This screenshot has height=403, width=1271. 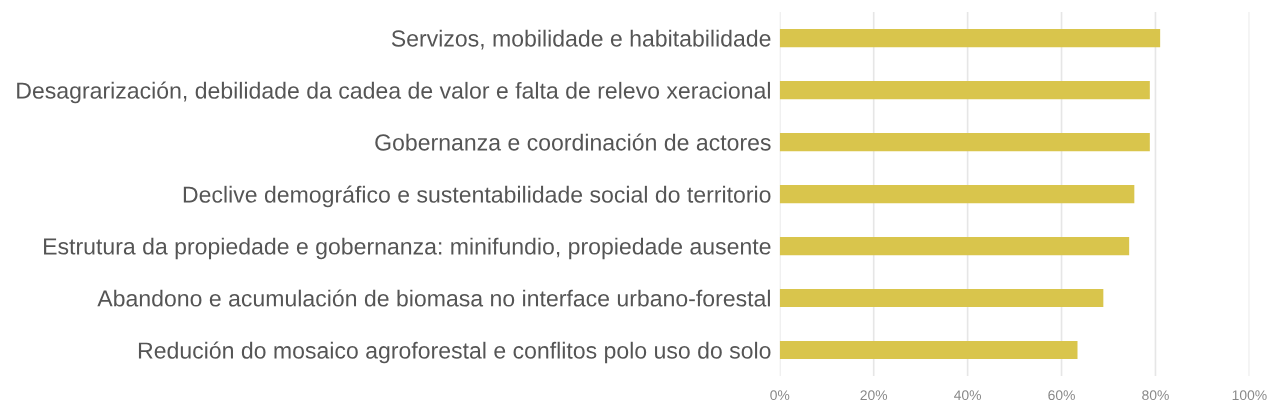 What do you see at coordinates (477, 196) in the screenshot?
I see `y-tick-label: Declive demográfico e sustentabilidade social do territorio` at bounding box center [477, 196].